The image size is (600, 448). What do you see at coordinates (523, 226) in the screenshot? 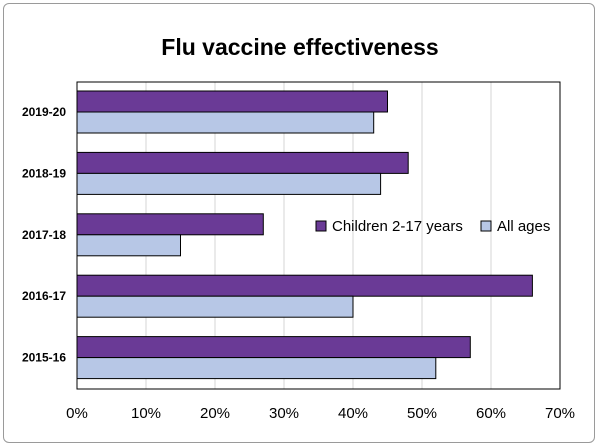
I see `legend-label: All ages` at bounding box center [523, 226].